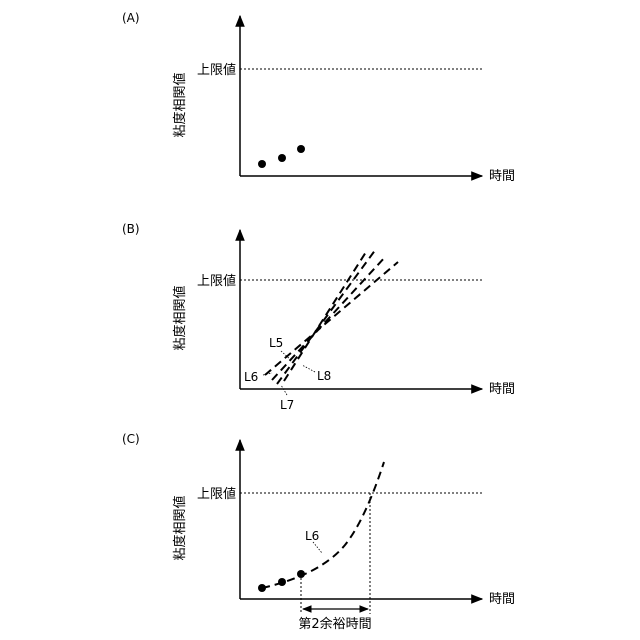 This screenshot has height=640, width=640. I want to click on panel-c-y-axis-label: 粘度相関値, so click(180, 527).